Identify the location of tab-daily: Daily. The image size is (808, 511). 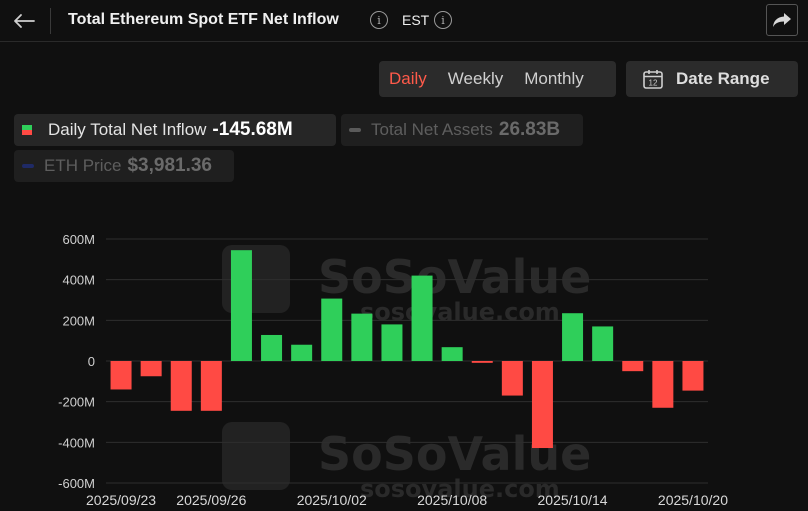
(408, 78).